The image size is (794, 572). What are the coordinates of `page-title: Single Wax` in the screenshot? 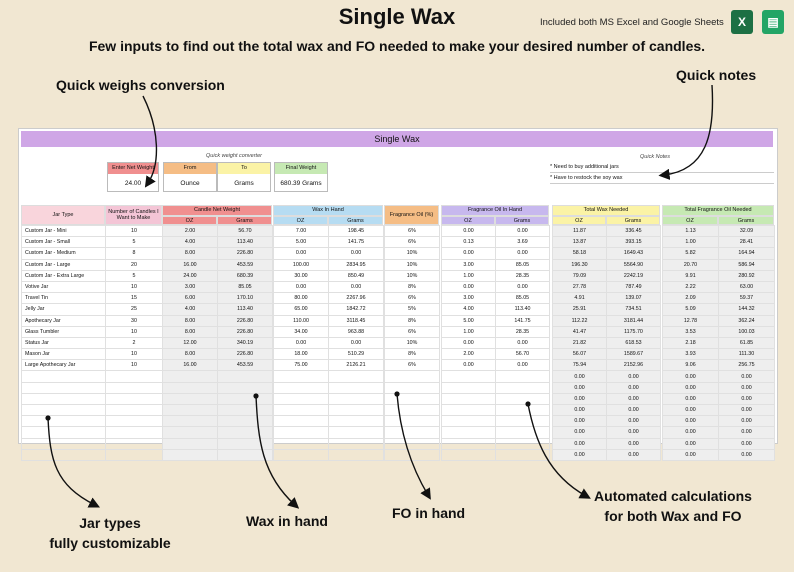 It's located at (397, 16).